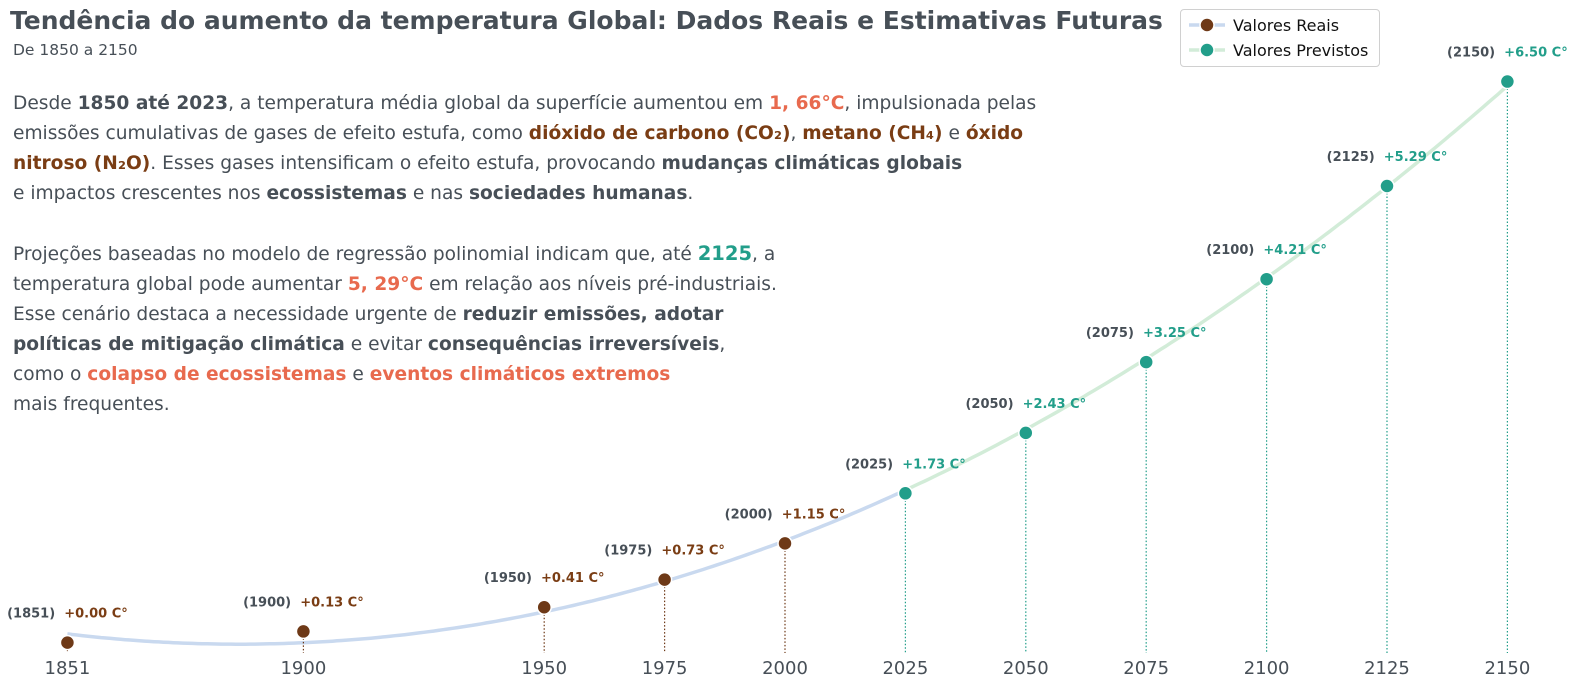 The width and height of the screenshot is (1570, 688). I want to click on real-values-line, so click(487, 567).